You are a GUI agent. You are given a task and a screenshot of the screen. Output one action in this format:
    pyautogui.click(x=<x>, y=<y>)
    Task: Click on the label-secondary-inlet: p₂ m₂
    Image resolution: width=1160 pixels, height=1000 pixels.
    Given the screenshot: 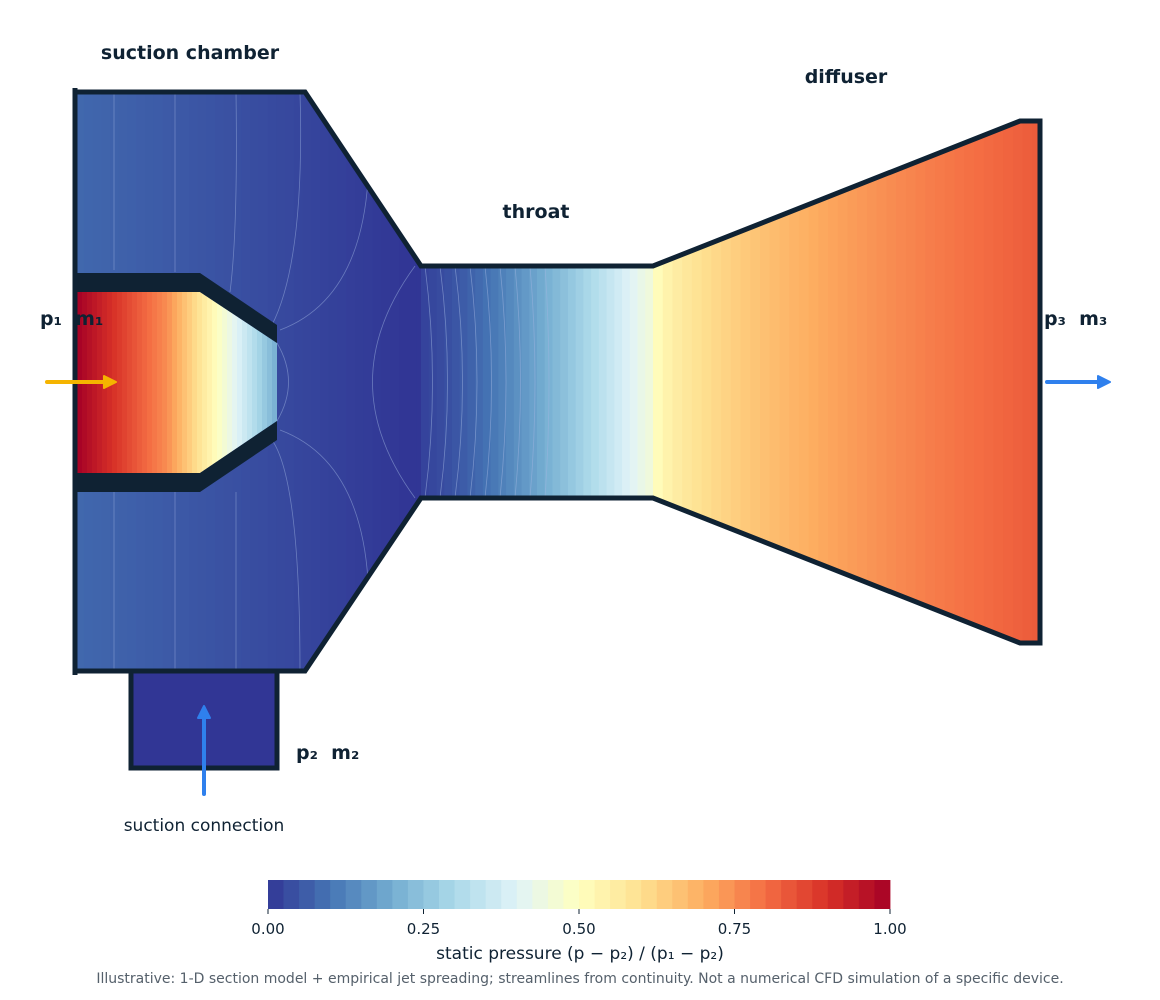 What is the action you would take?
    pyautogui.click(x=327, y=753)
    